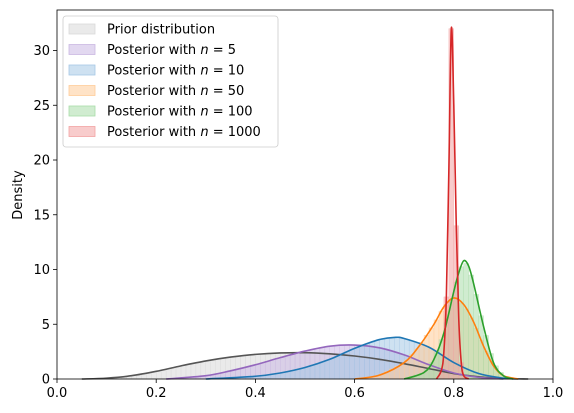  Describe the element at coordinates (175, 91) in the screenshot. I see `legend-label: Posterior with n = 50` at that location.